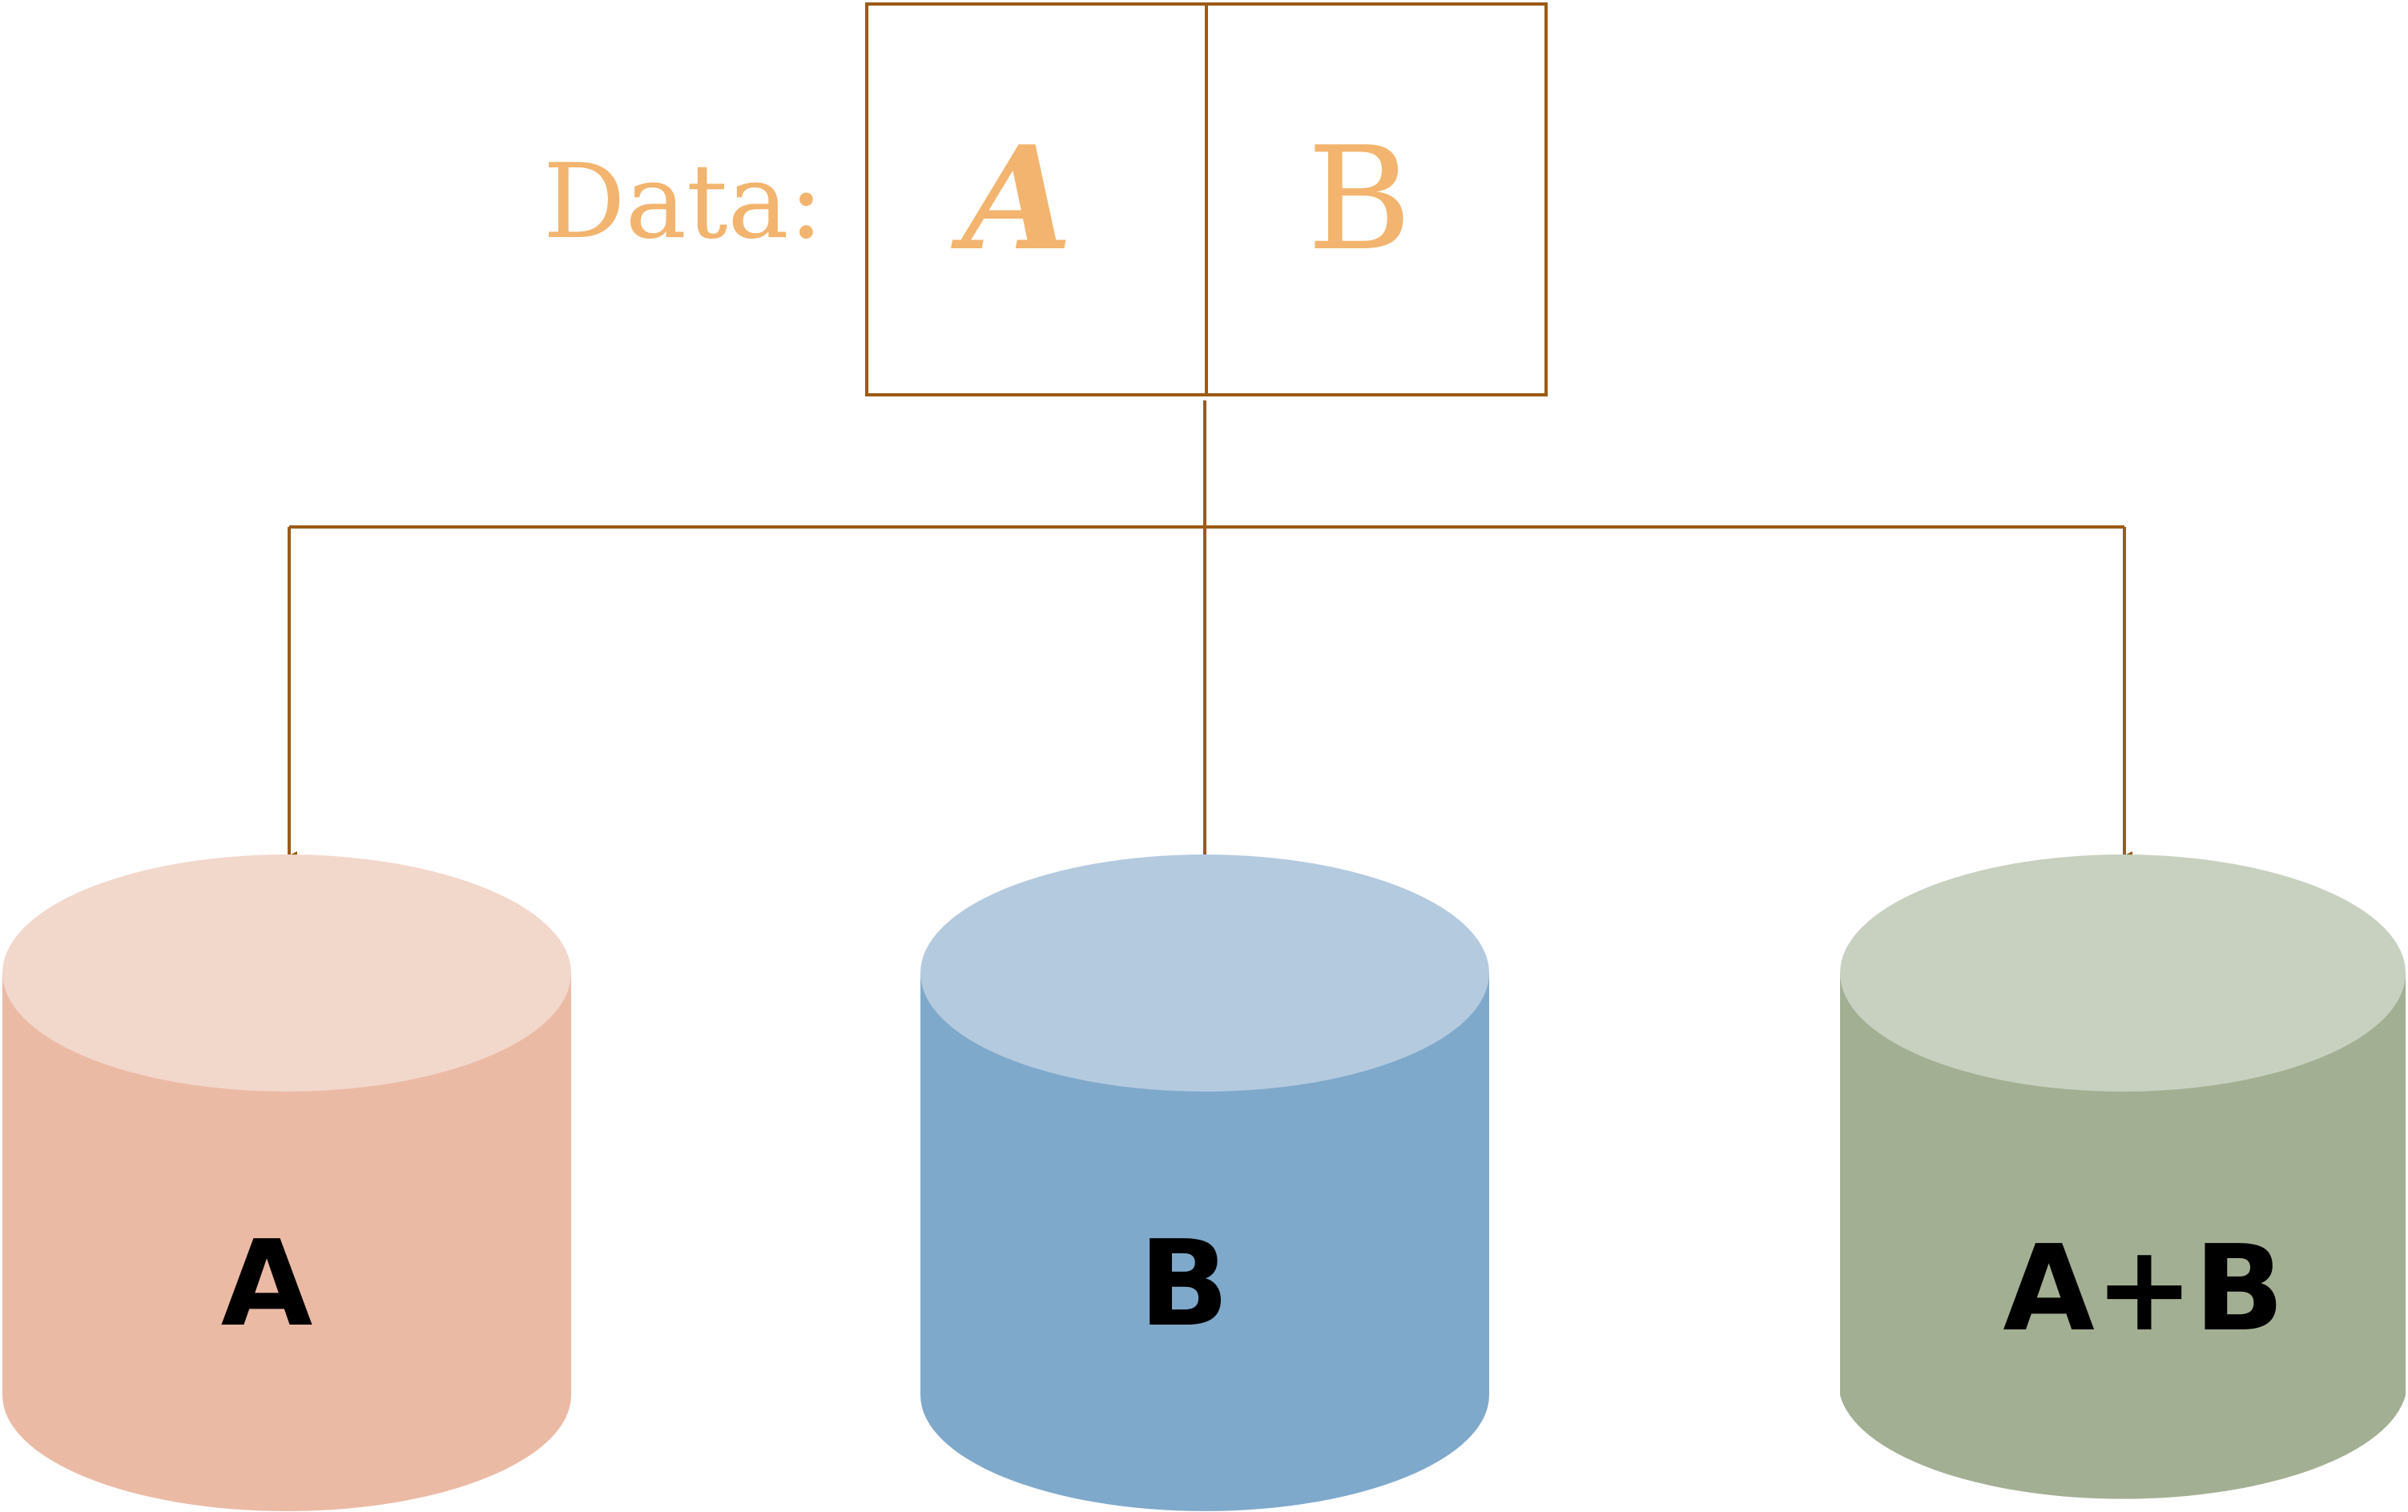 The image size is (2408, 1512). What do you see at coordinates (683, 202) in the screenshot?
I see `data-label: Data:` at bounding box center [683, 202].